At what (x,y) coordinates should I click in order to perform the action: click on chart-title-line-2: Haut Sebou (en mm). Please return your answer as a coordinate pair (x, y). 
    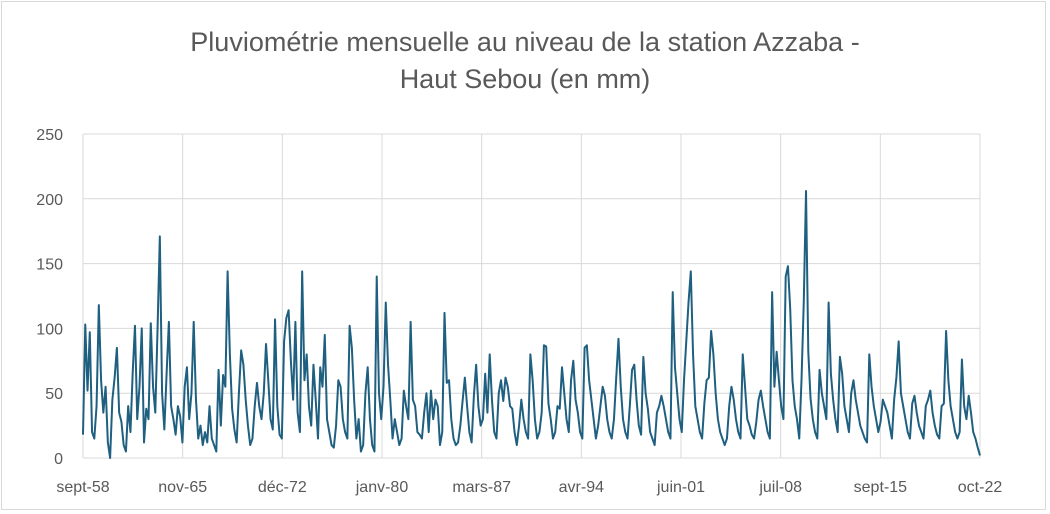
    Looking at the image, I should click on (525, 79).